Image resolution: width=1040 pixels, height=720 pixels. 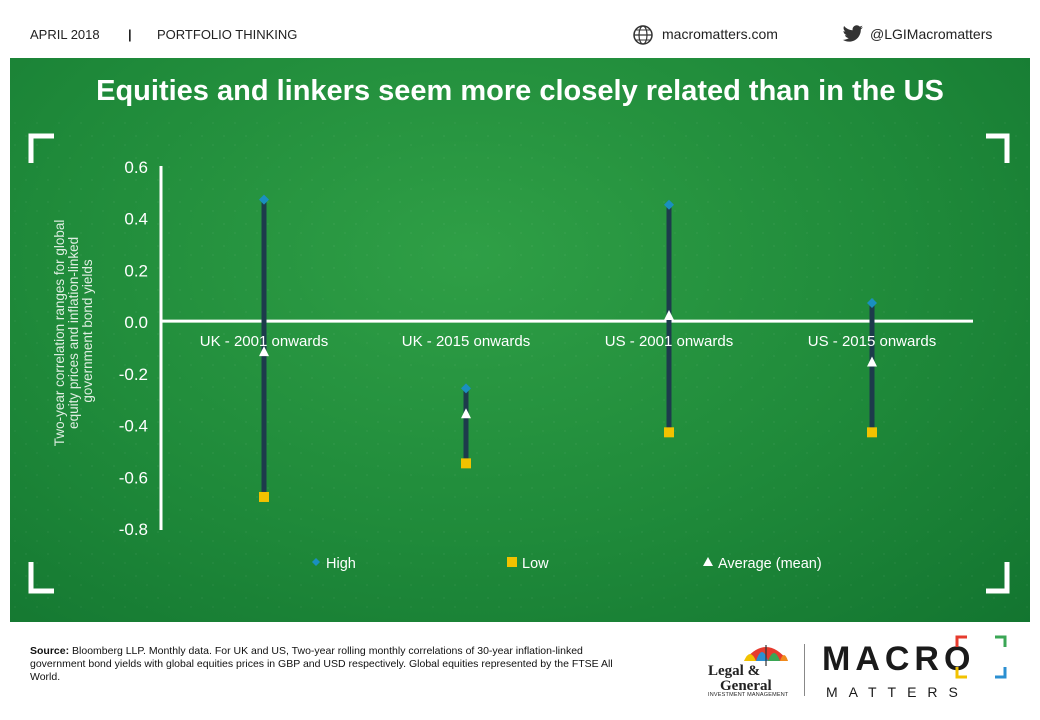 What do you see at coordinates (41, 578) in the screenshot?
I see `bracket-bottom-left` at bounding box center [41, 578].